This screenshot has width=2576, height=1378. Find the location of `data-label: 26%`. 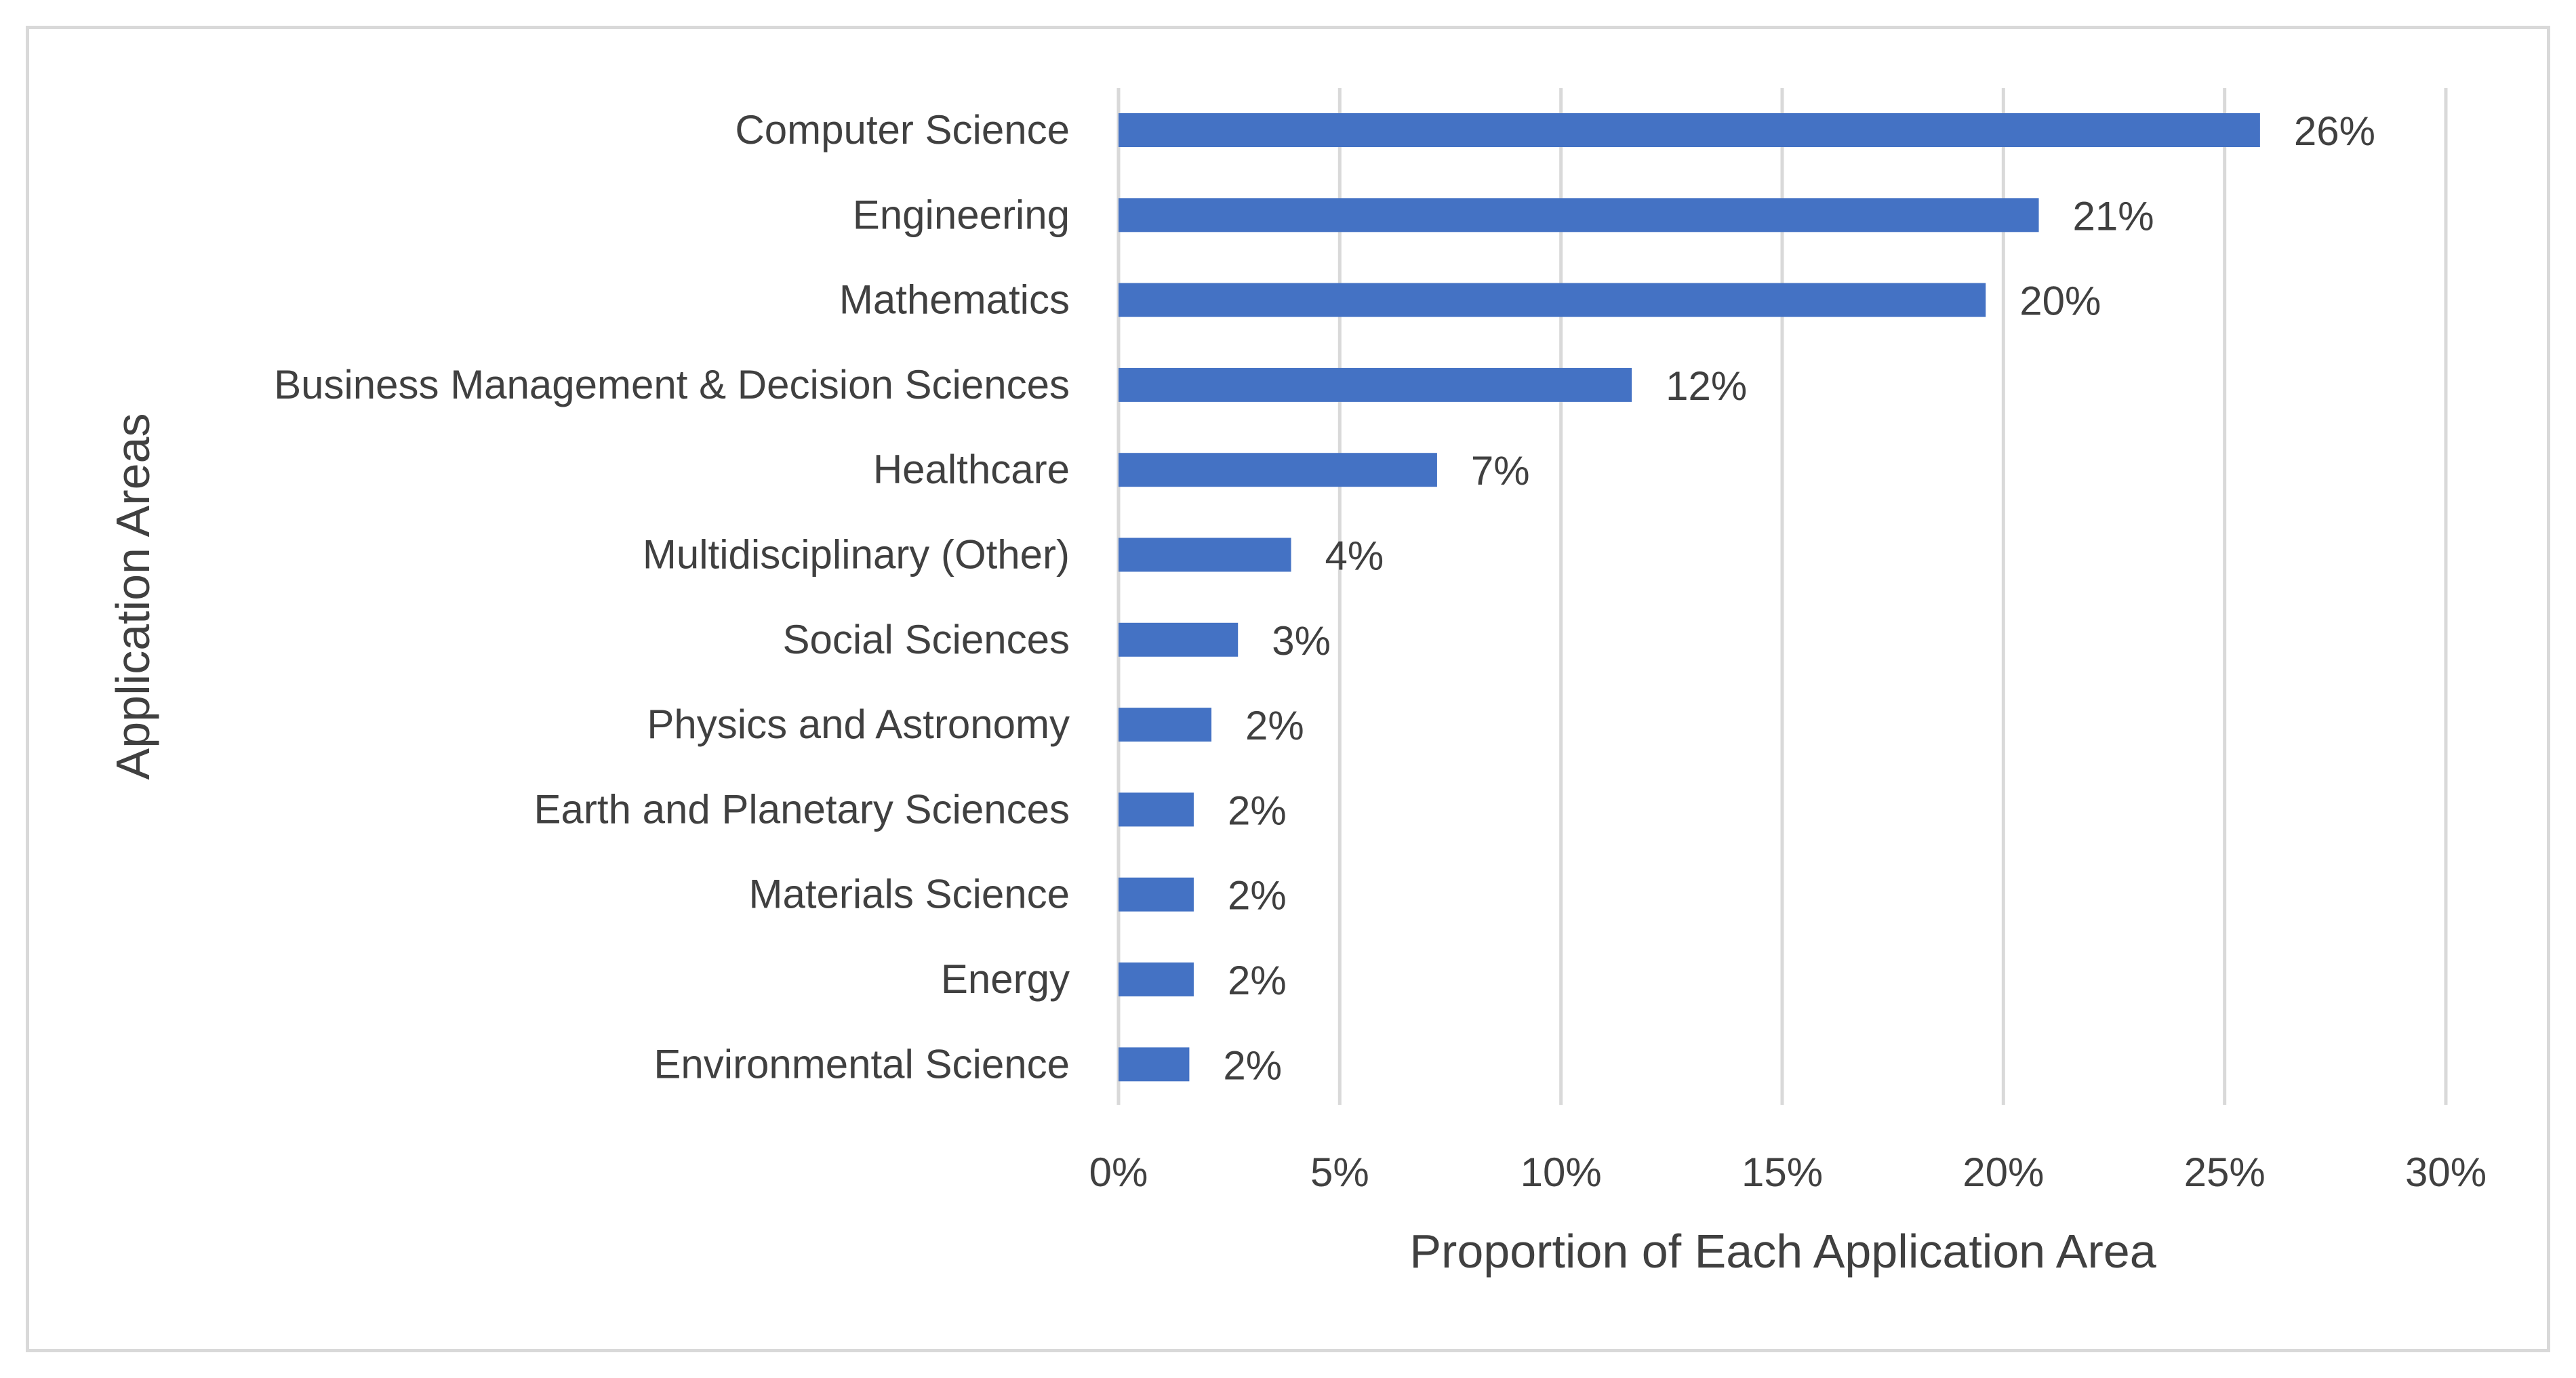

data-label: 26% is located at coordinates (2334, 131).